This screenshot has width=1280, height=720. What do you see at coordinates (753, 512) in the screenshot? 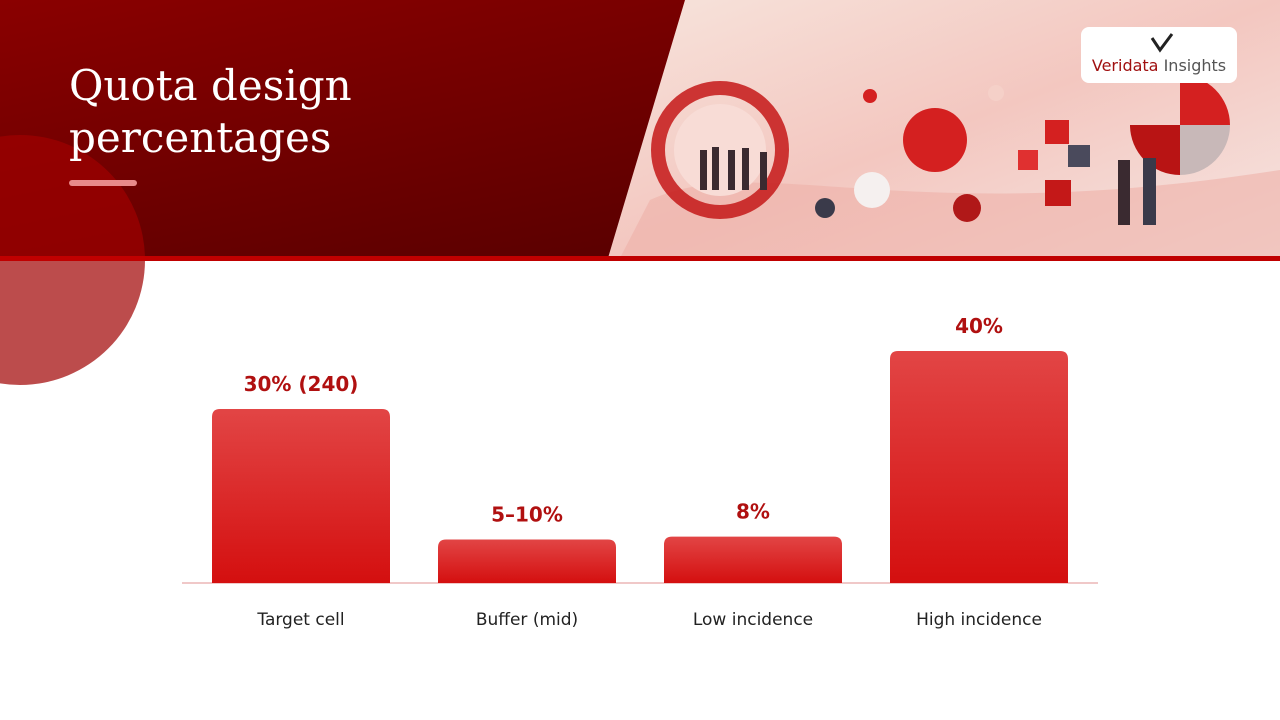
I see `value-label: 8%` at bounding box center [753, 512].